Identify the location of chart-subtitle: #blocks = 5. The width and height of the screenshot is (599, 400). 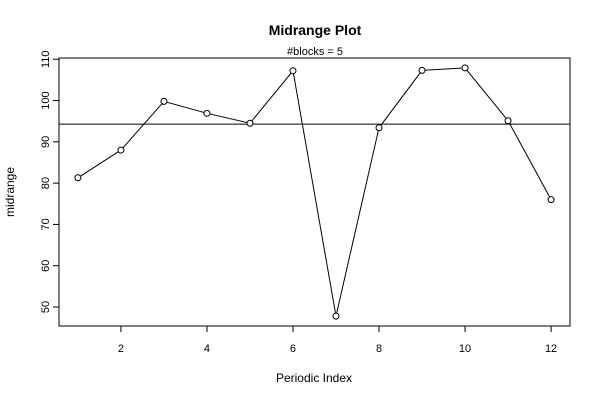
(315, 52).